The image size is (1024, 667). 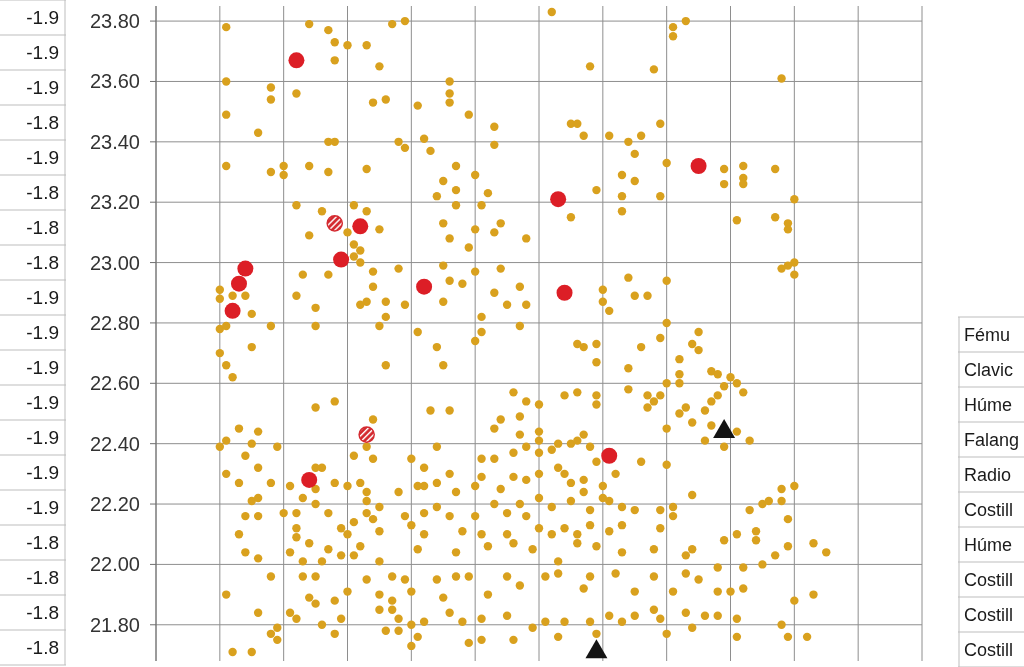 I want to click on y-tick-label: 23.60, so click(x=114, y=81).